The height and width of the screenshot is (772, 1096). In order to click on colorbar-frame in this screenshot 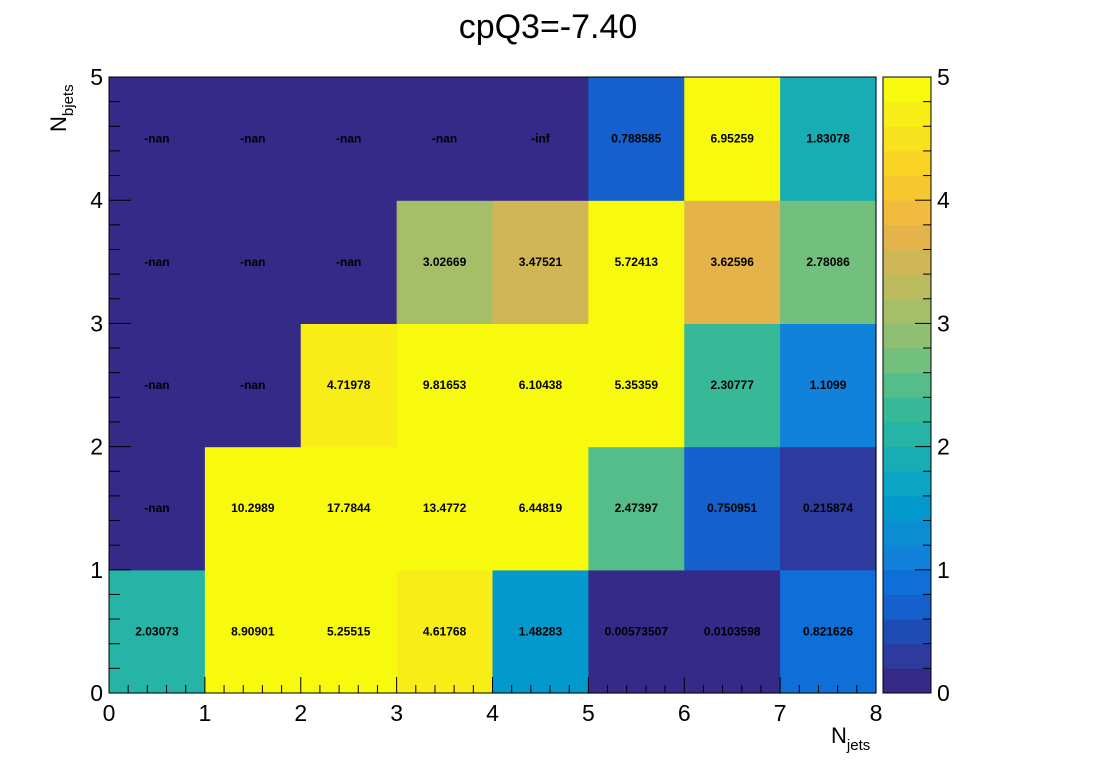, I will do `click(907, 385)`.